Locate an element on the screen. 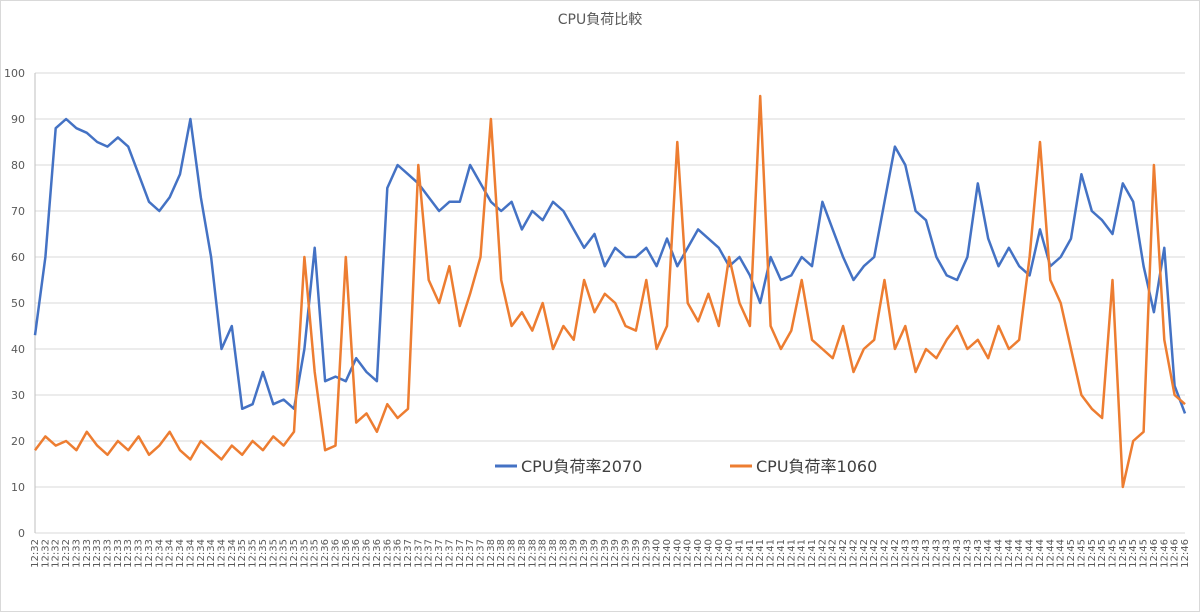 The width and height of the screenshot is (1200, 612). legend-label: CPU負荷率1060 is located at coordinates (816, 466).